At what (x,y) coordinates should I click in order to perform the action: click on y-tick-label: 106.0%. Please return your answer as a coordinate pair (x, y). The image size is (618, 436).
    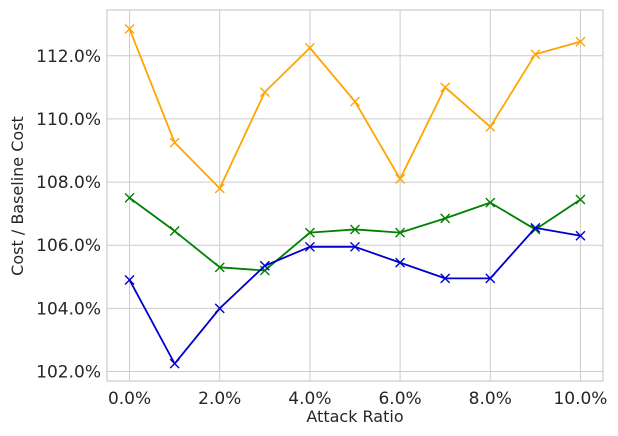
    Looking at the image, I should click on (68, 246).